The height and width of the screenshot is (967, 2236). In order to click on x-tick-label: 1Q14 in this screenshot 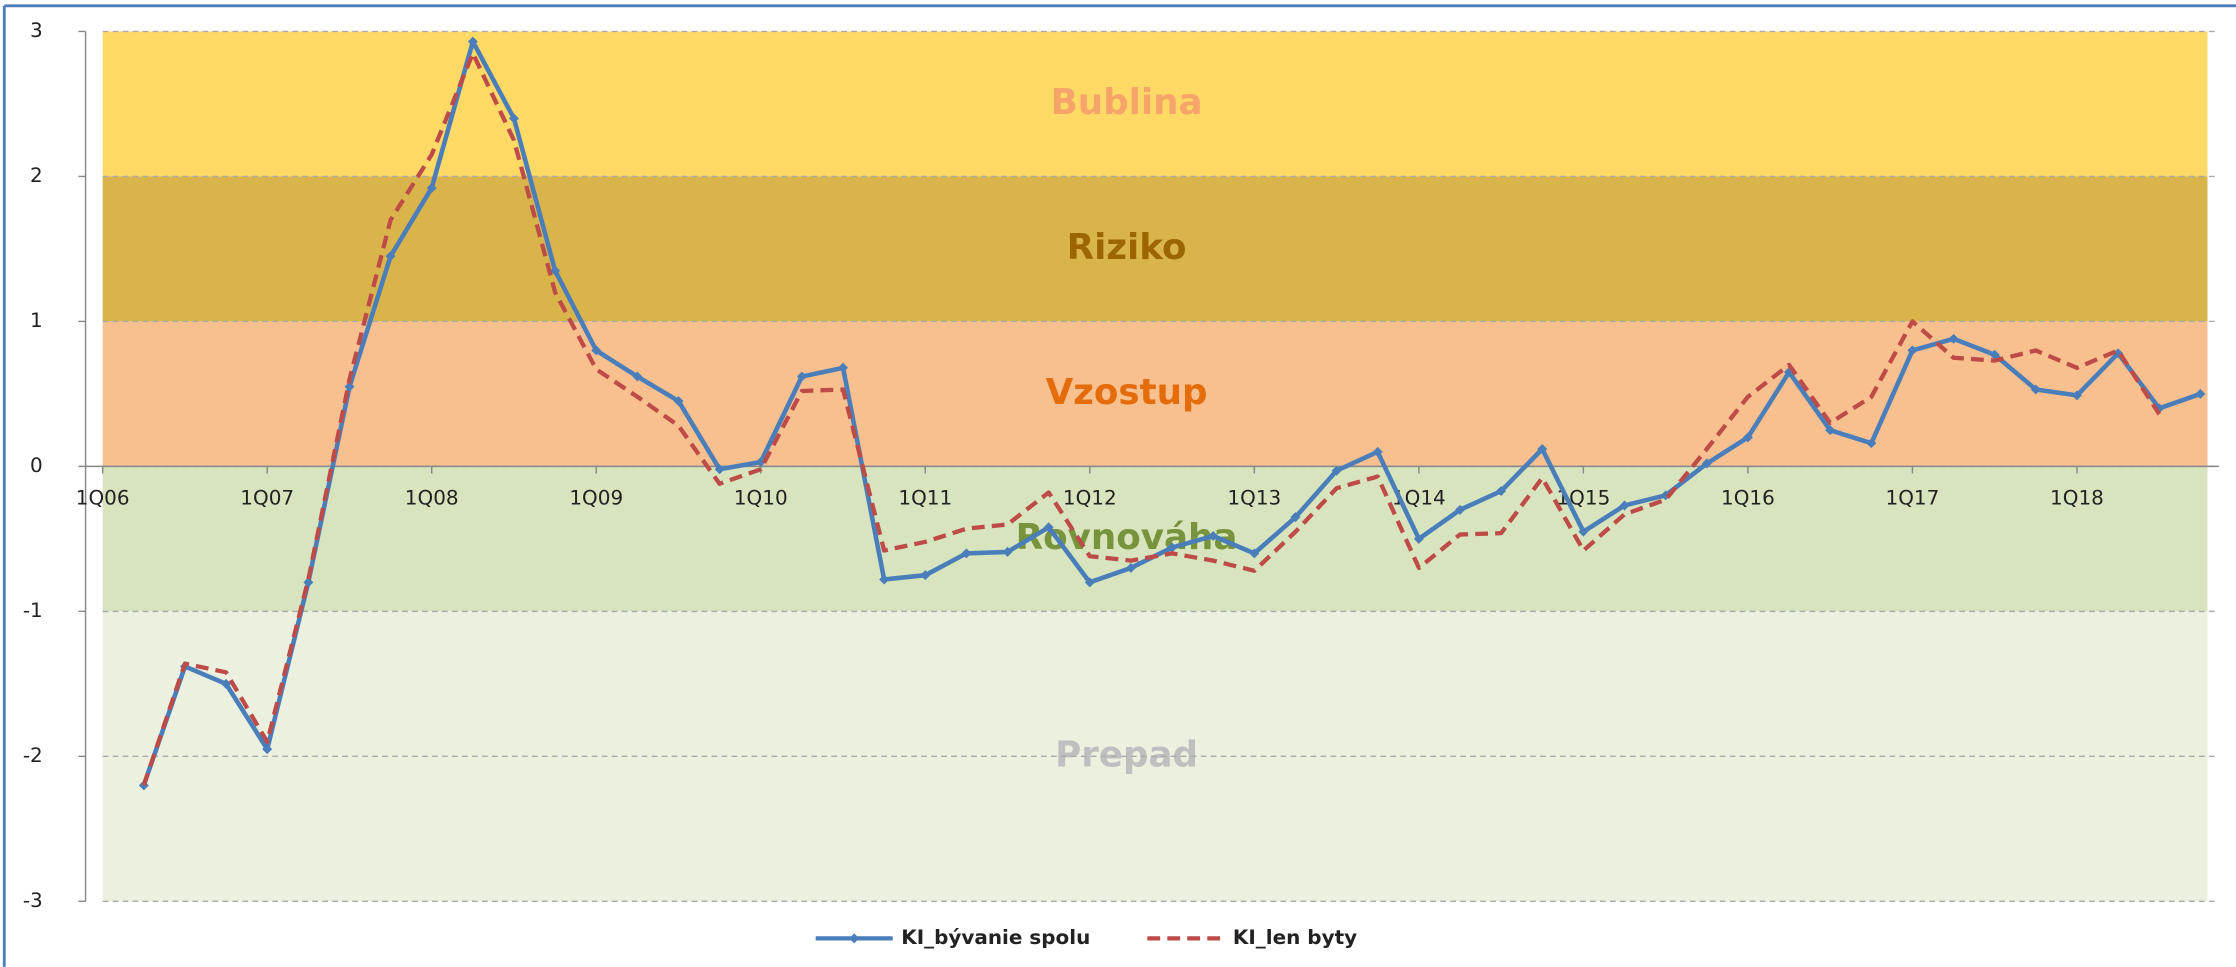, I will do `click(1419, 498)`.